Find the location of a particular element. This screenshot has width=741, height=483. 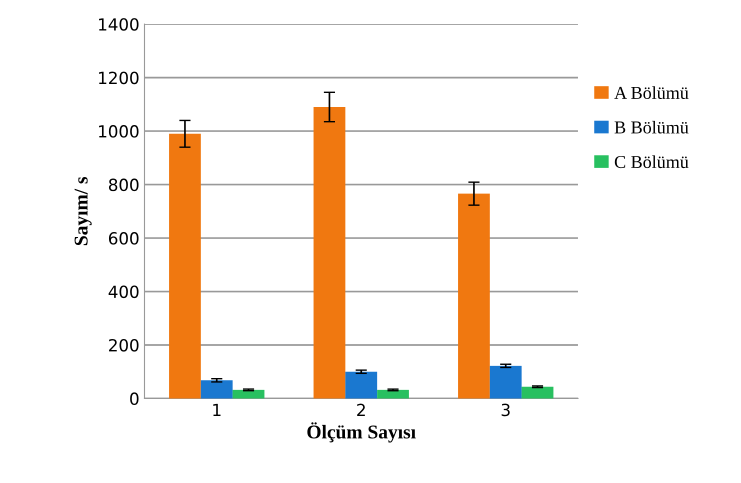

y-tick-label: 1400 is located at coordinates (119, 24).